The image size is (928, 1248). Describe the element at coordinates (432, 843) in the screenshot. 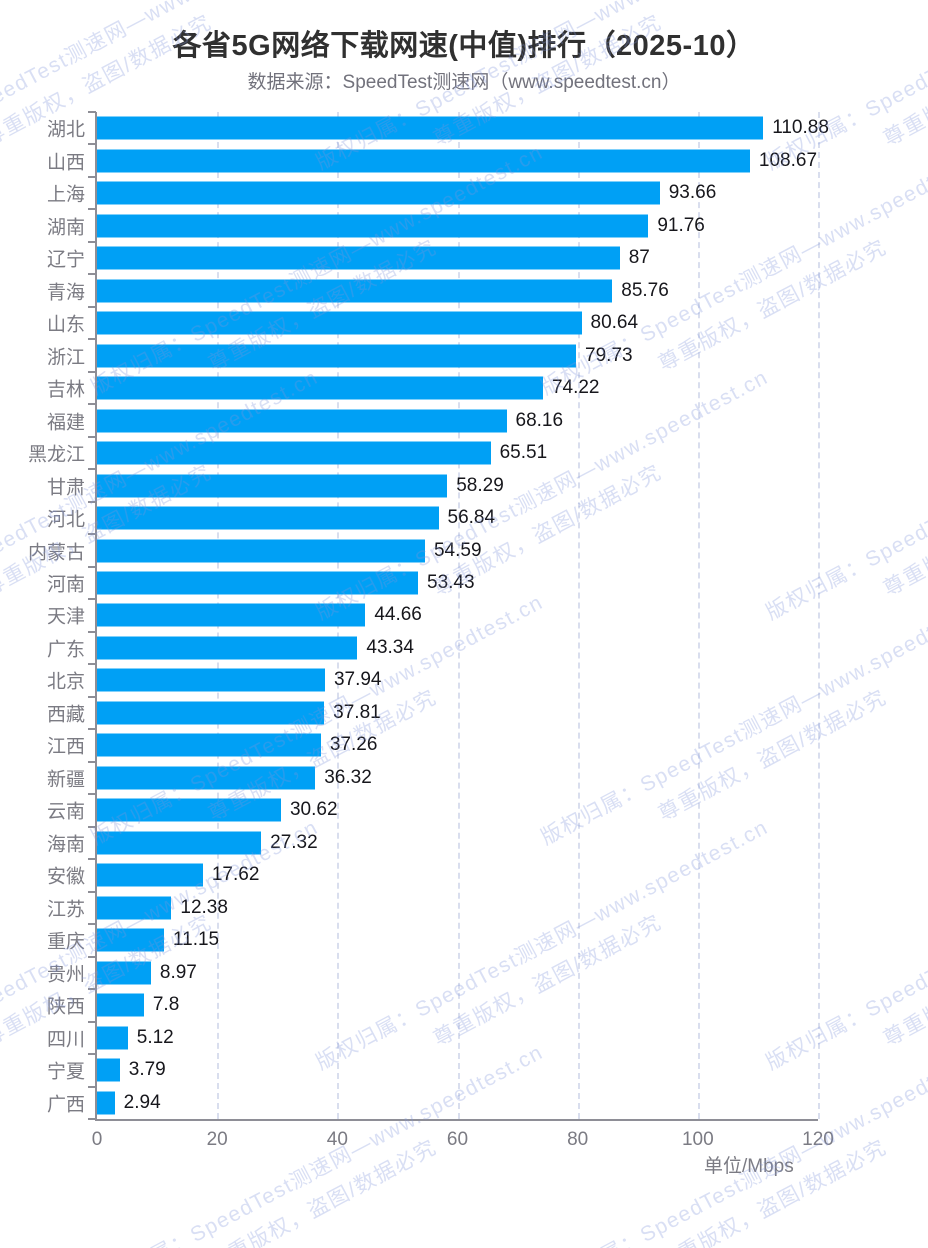

I see `bar-row: 海南 27.32` at that location.